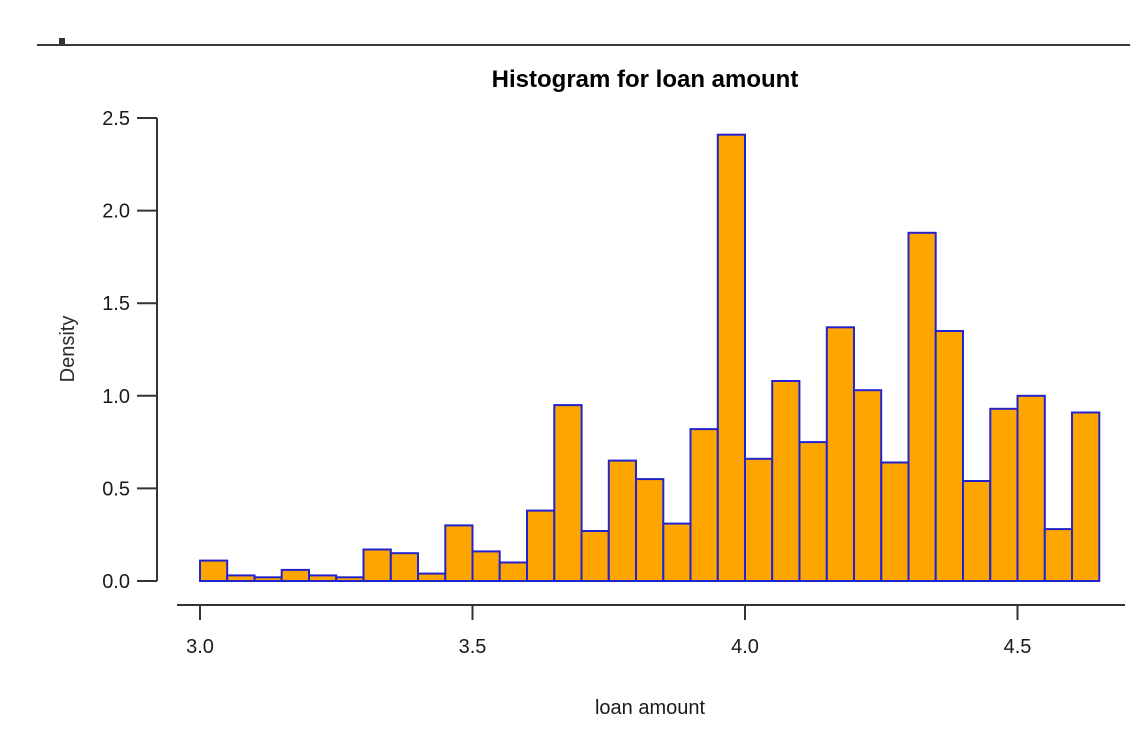  I want to click on y-tick-label: 2.5, so click(116, 119).